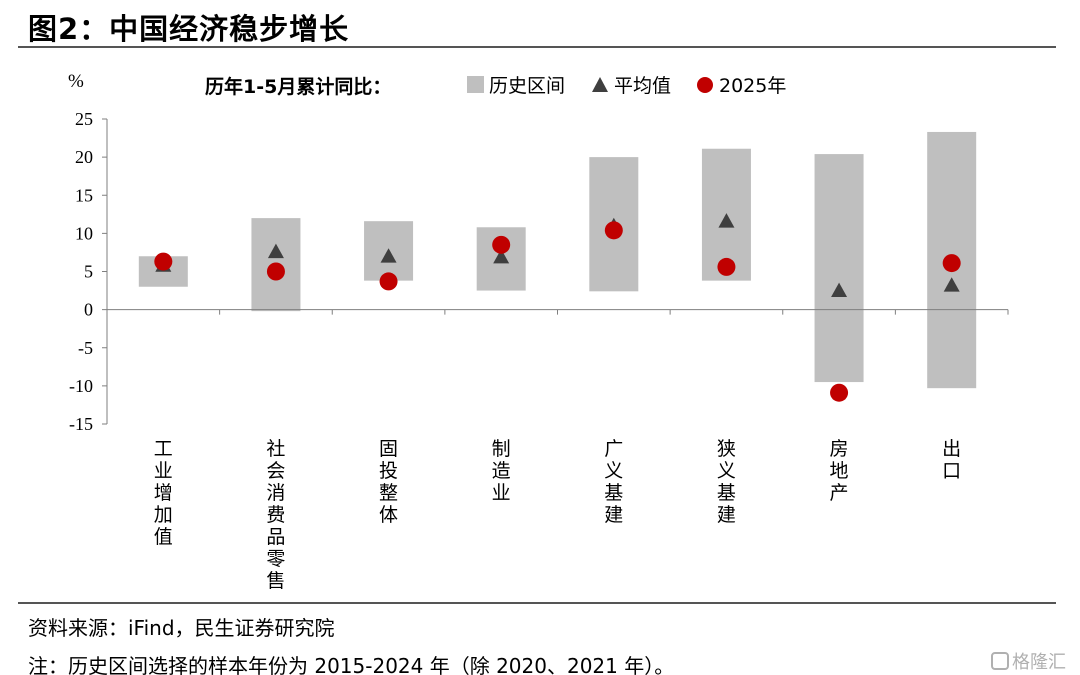 The height and width of the screenshot is (675, 1080). I want to click on y-tick-label: 5, so click(88, 272).